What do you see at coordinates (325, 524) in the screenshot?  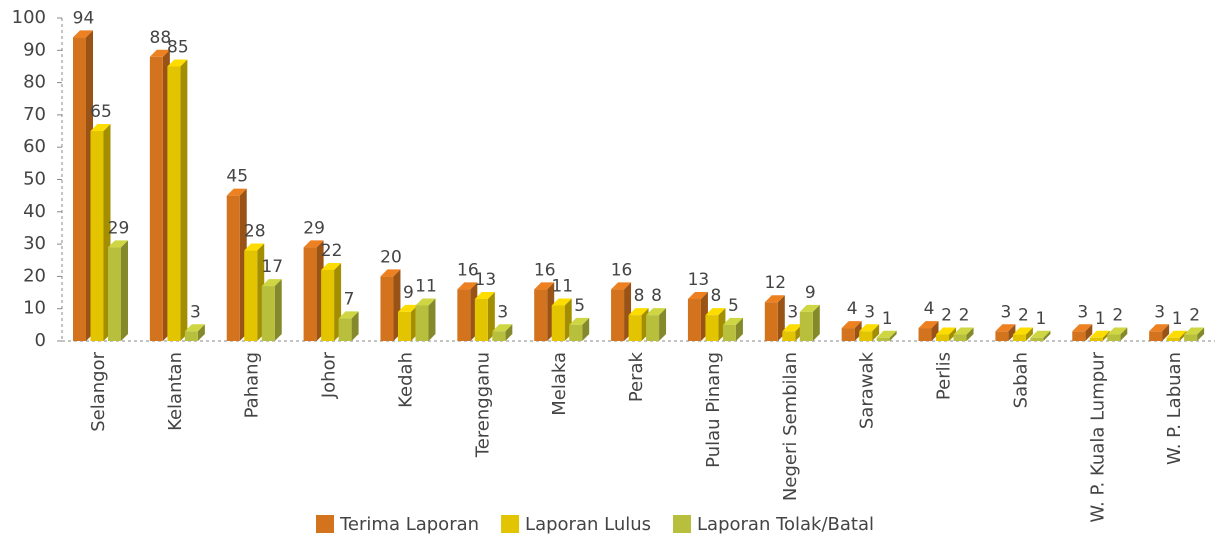 I see `legend-swatch` at bounding box center [325, 524].